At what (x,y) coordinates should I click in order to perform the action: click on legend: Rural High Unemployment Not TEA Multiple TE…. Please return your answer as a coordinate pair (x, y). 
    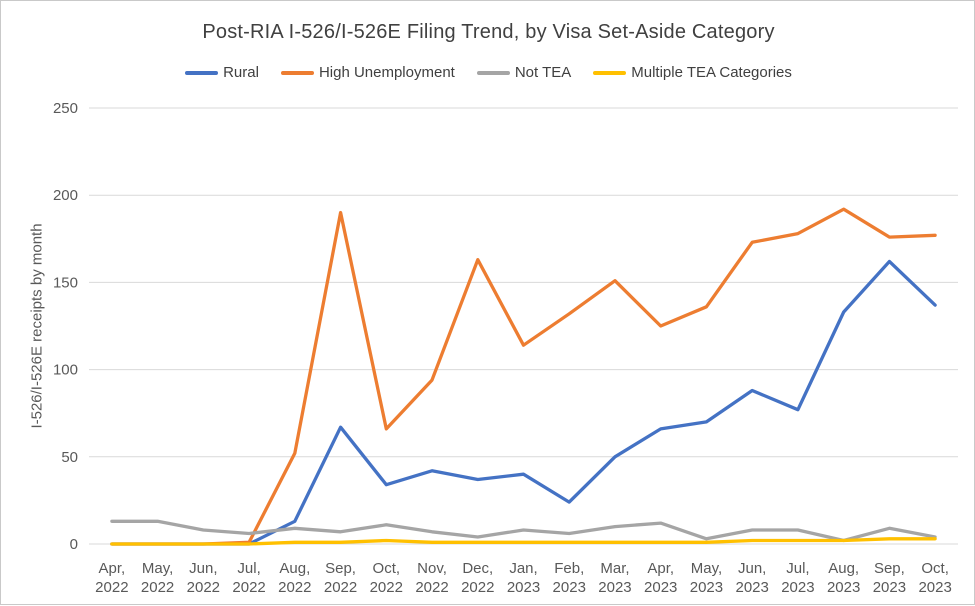
    Looking at the image, I should click on (488, 72).